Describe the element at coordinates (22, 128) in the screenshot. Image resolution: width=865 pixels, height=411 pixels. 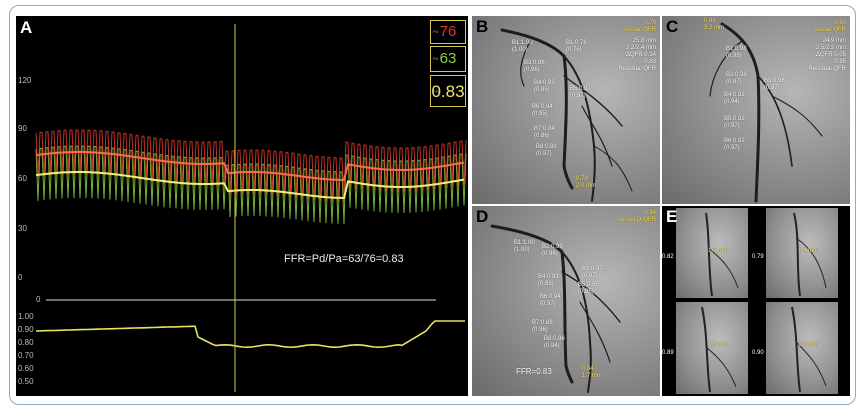
I see `y-tick-90: 90` at that location.